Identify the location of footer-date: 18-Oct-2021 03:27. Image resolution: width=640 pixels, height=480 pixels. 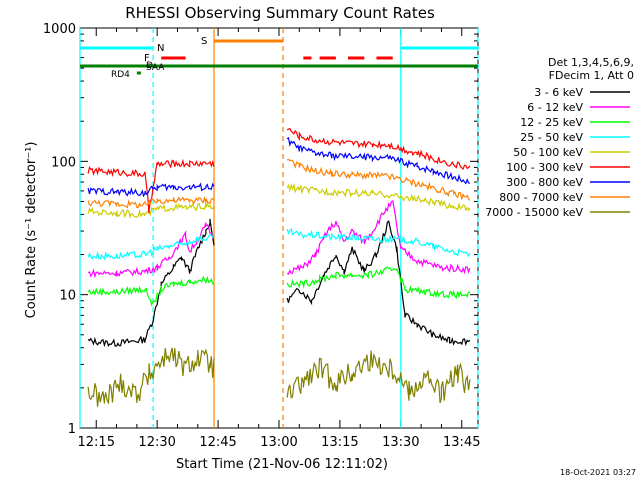
(598, 472).